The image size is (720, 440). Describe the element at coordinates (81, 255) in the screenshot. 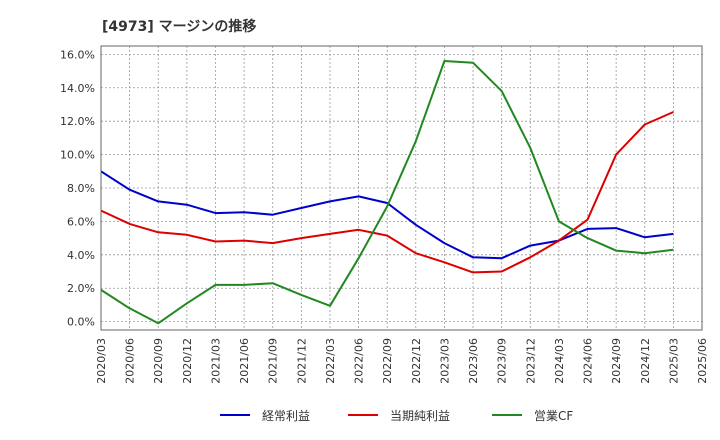

I see `y-tick-label: 4.0%` at that location.